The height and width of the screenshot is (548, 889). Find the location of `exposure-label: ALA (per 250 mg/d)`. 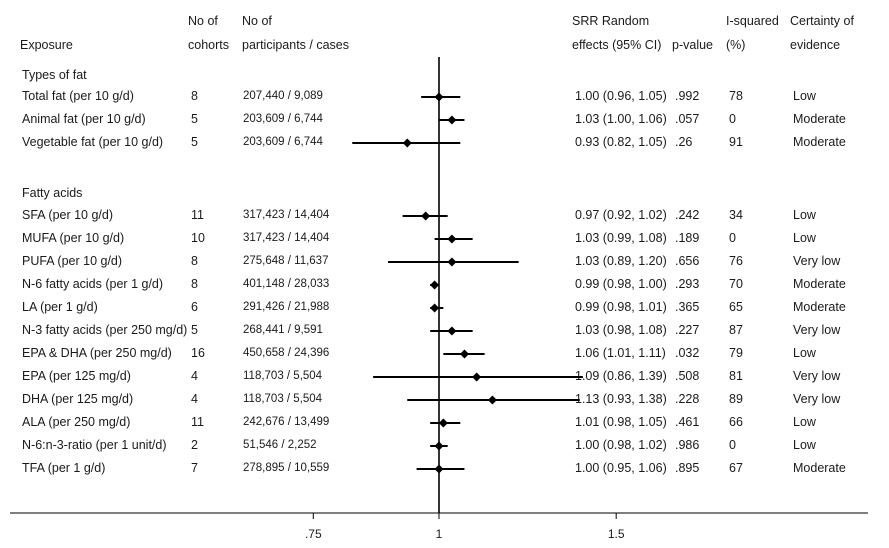

exposure-label: ALA (per 250 mg/d) is located at coordinates (76, 422).